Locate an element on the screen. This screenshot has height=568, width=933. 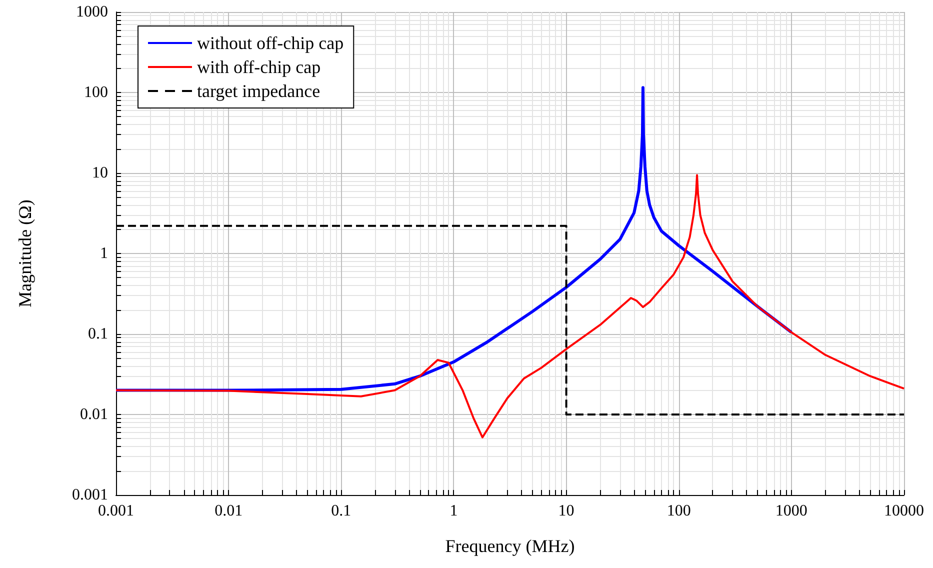
y-tick-label: 0.01 is located at coordinates (94, 414).